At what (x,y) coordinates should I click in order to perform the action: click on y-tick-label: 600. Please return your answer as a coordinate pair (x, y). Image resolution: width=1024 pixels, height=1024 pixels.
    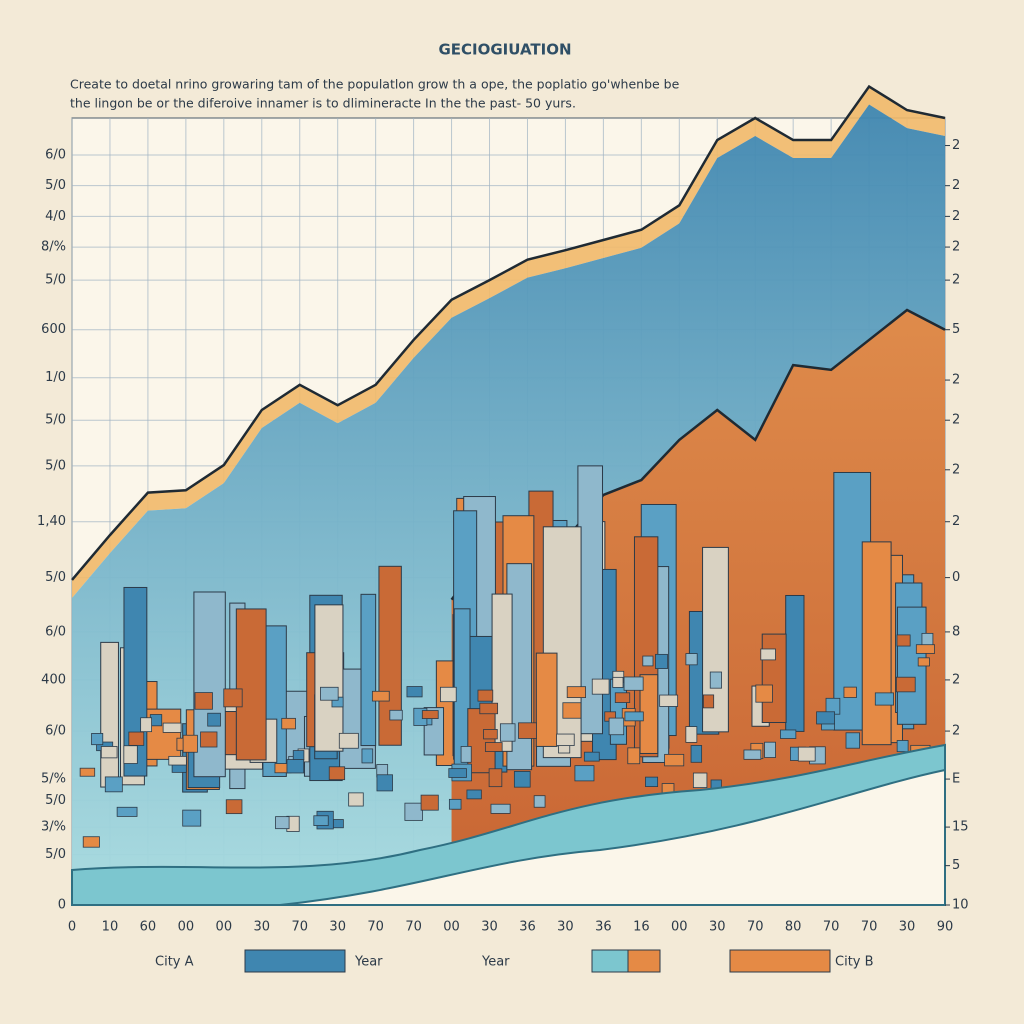
    Looking at the image, I should click on (53, 329).